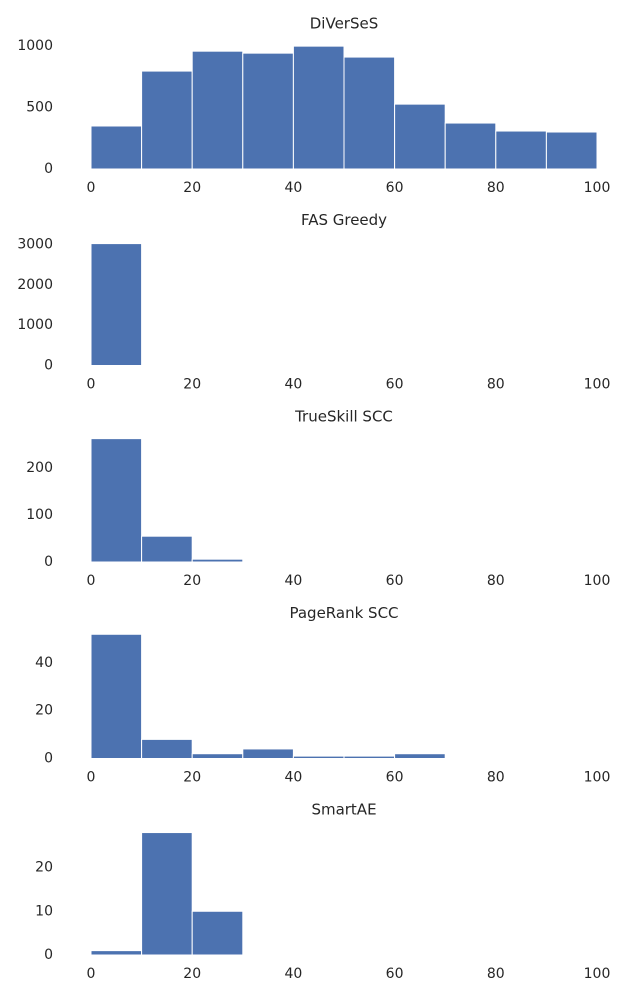 The width and height of the screenshot is (640, 1000). Describe the element at coordinates (39, 108) in the screenshot. I see `y-tick-label: 500` at that location.